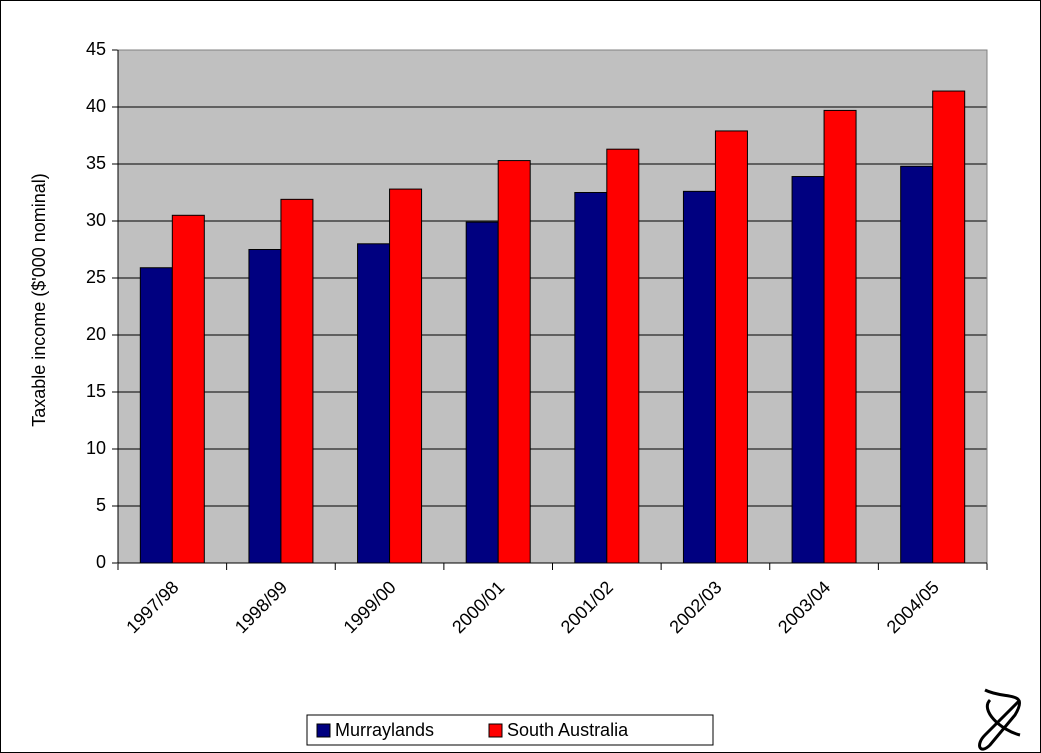 The image size is (1041, 753). I want to click on y-tick-label: 45, so click(96, 49).